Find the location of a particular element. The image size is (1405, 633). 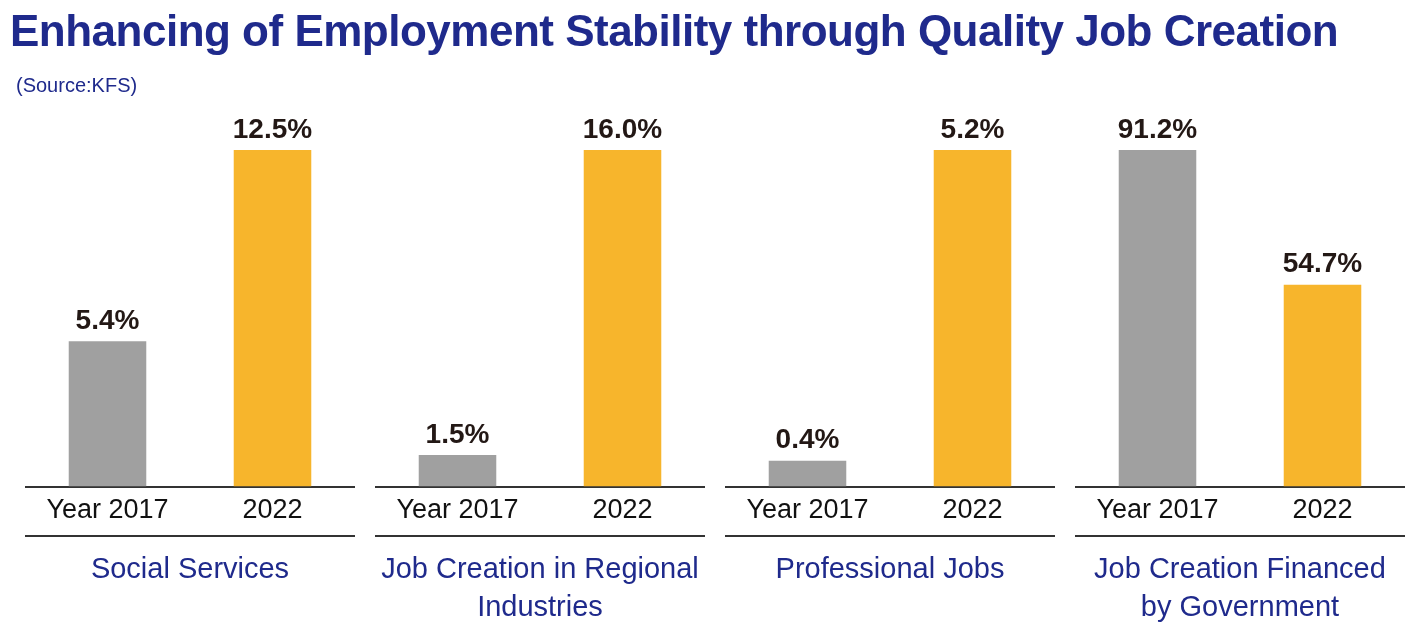

text: (Source:KFS) is located at coordinates (77, 85).